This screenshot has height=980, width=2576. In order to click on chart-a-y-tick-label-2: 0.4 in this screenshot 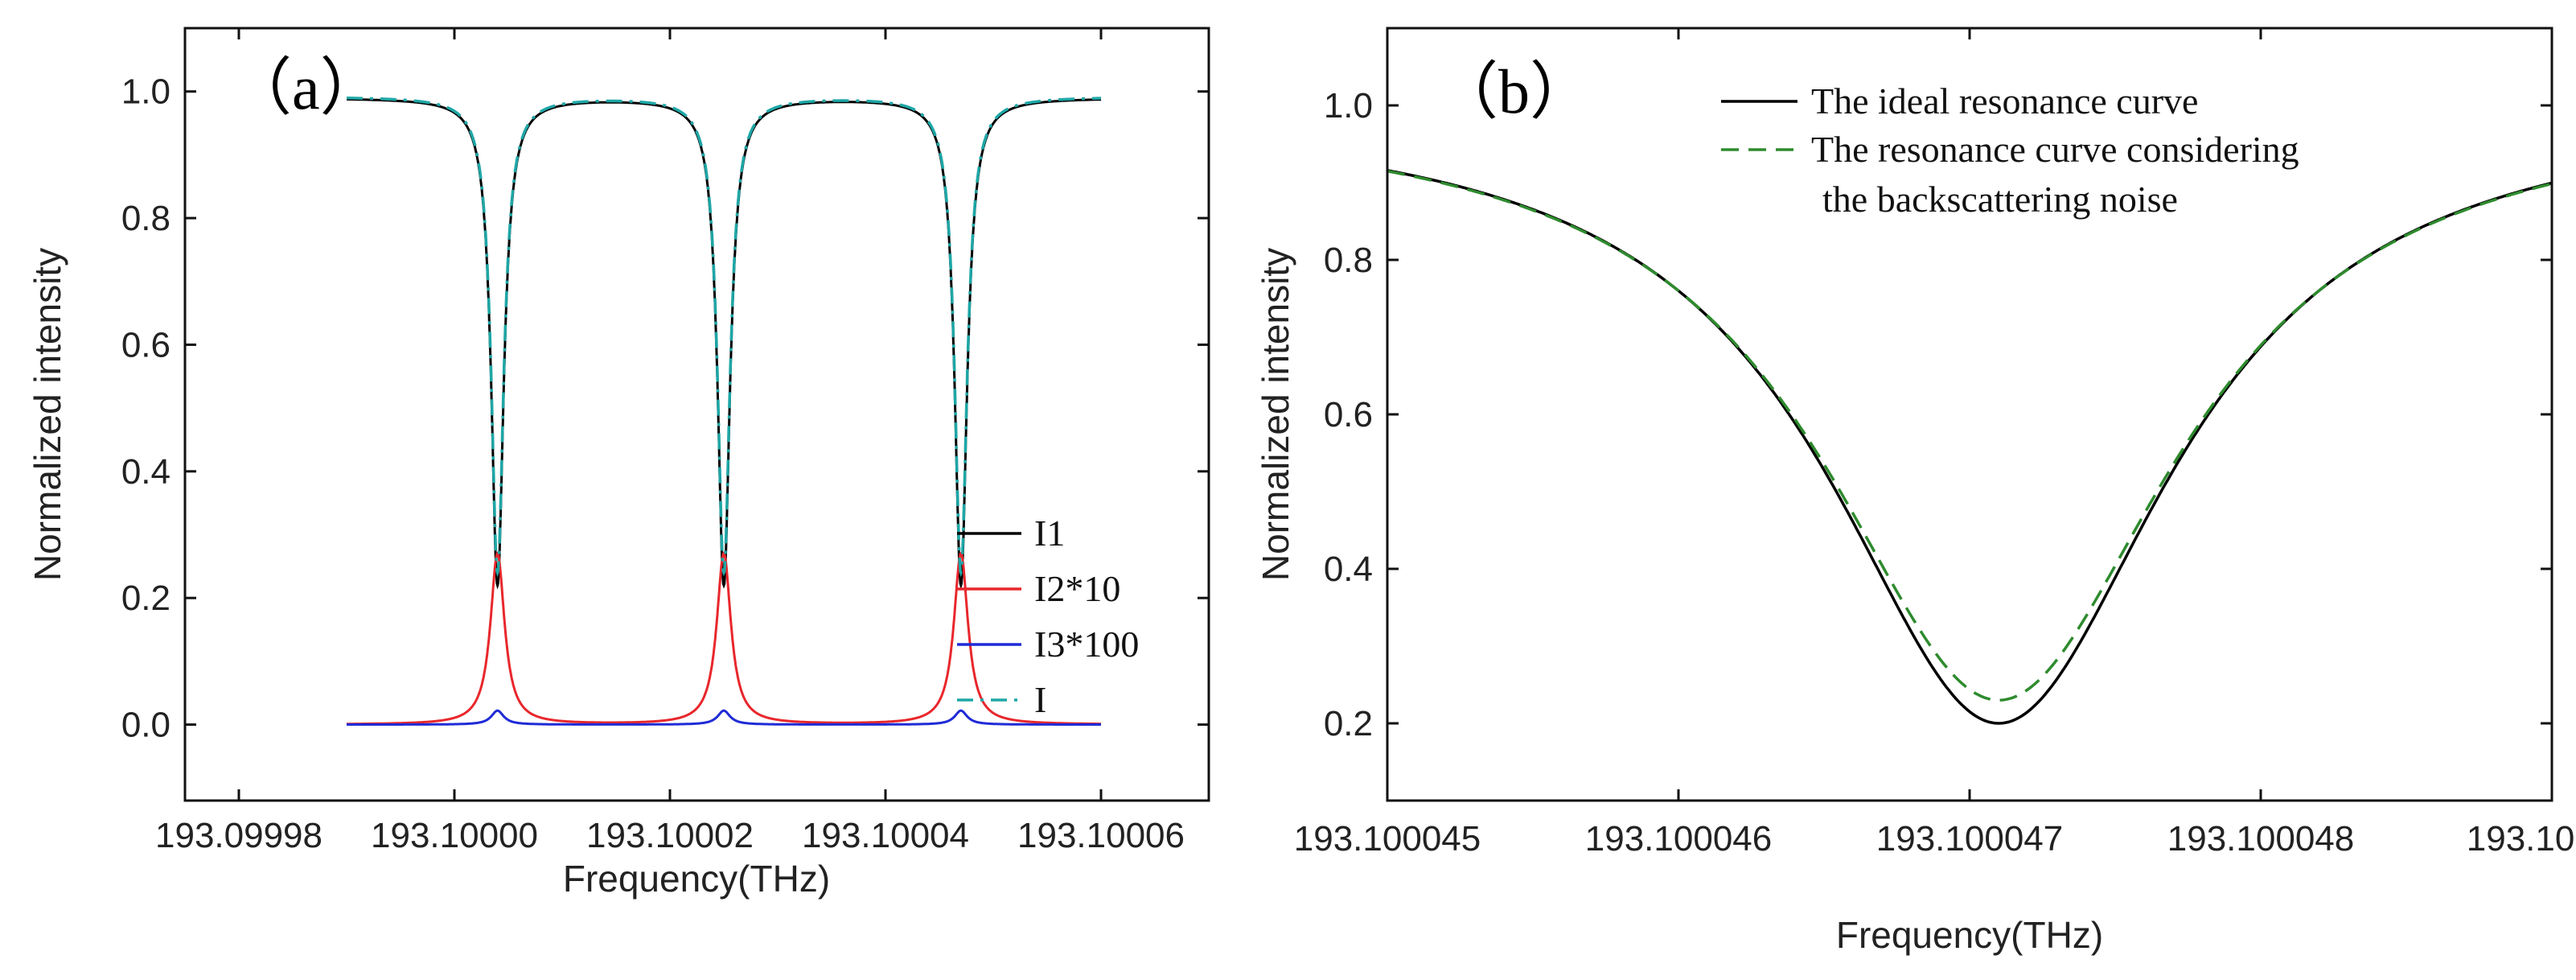, I will do `click(146, 472)`.